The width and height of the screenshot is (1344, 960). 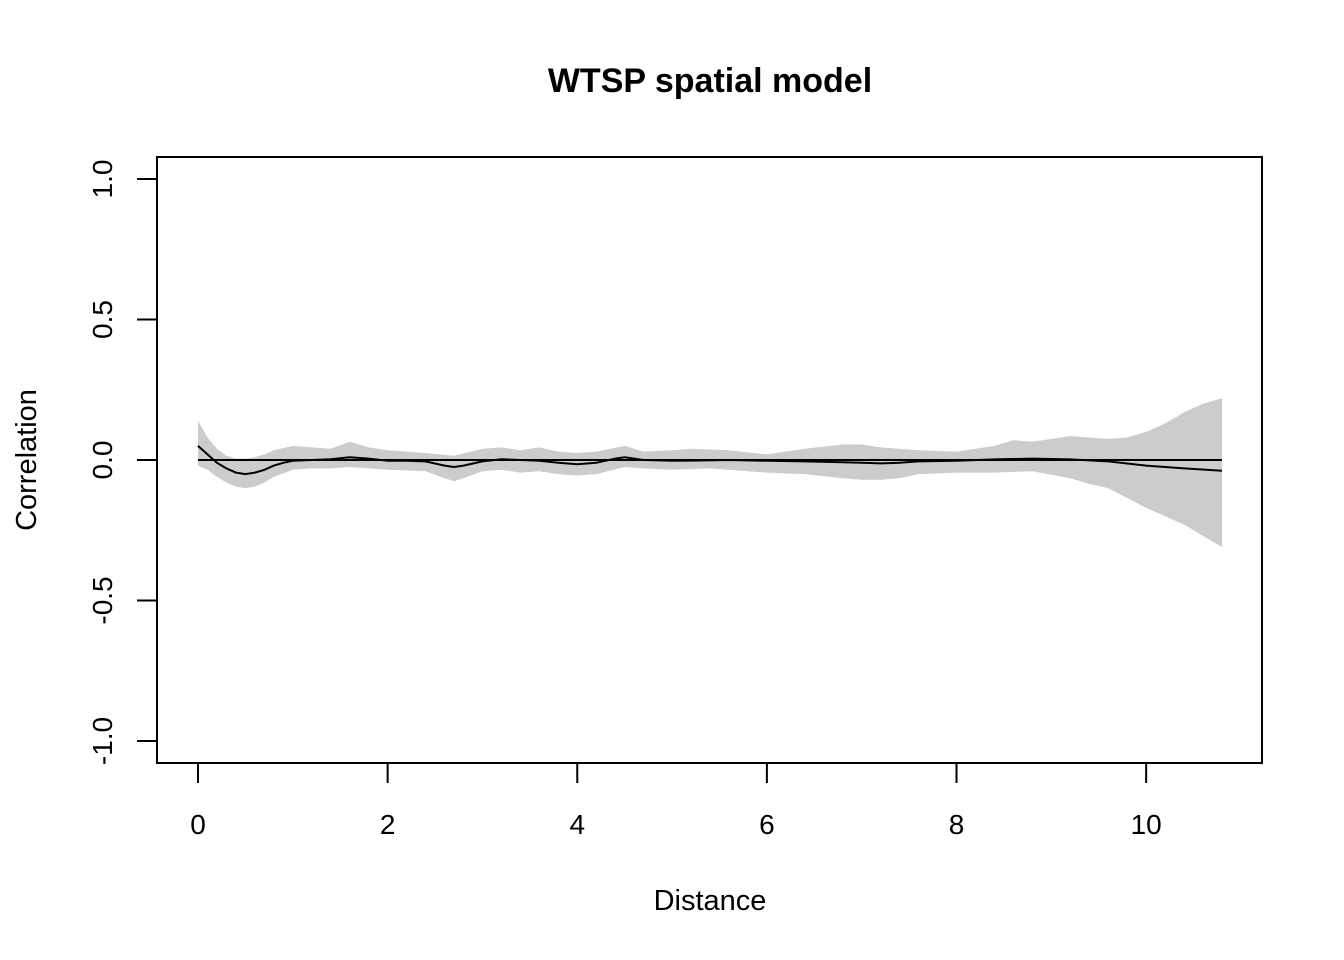 What do you see at coordinates (102, 179) in the screenshot?
I see `y-tick-label: 1.0` at bounding box center [102, 179].